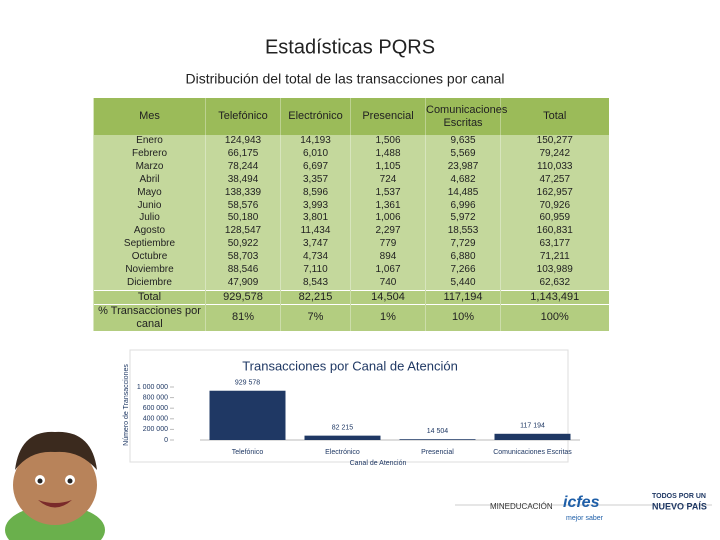 This screenshot has height=540, width=720. I want to click on value-label: 929 578, so click(247, 383).